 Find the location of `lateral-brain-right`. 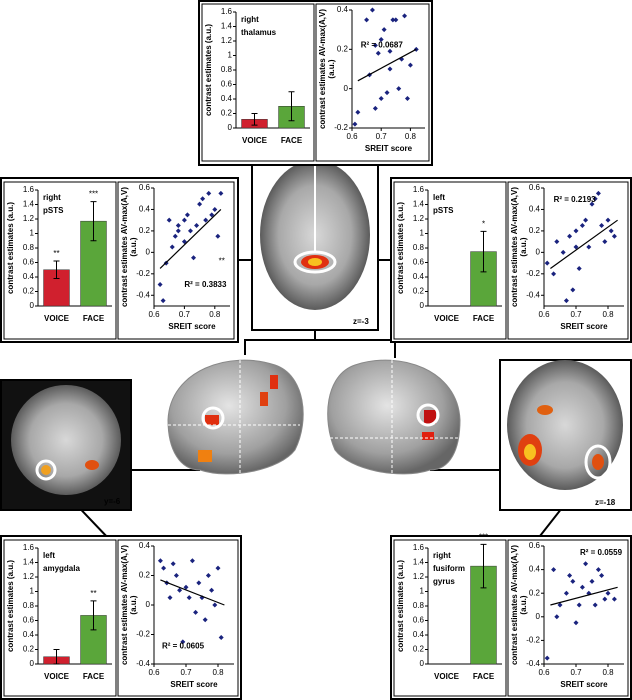

lateral-brain-right is located at coordinates (235, 417).